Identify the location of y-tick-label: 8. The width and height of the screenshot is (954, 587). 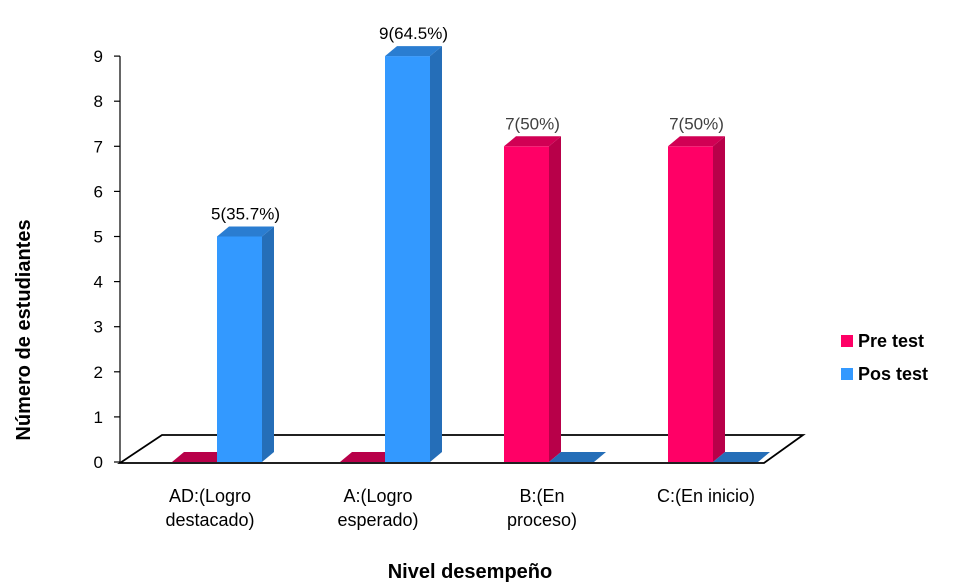
(98, 101).